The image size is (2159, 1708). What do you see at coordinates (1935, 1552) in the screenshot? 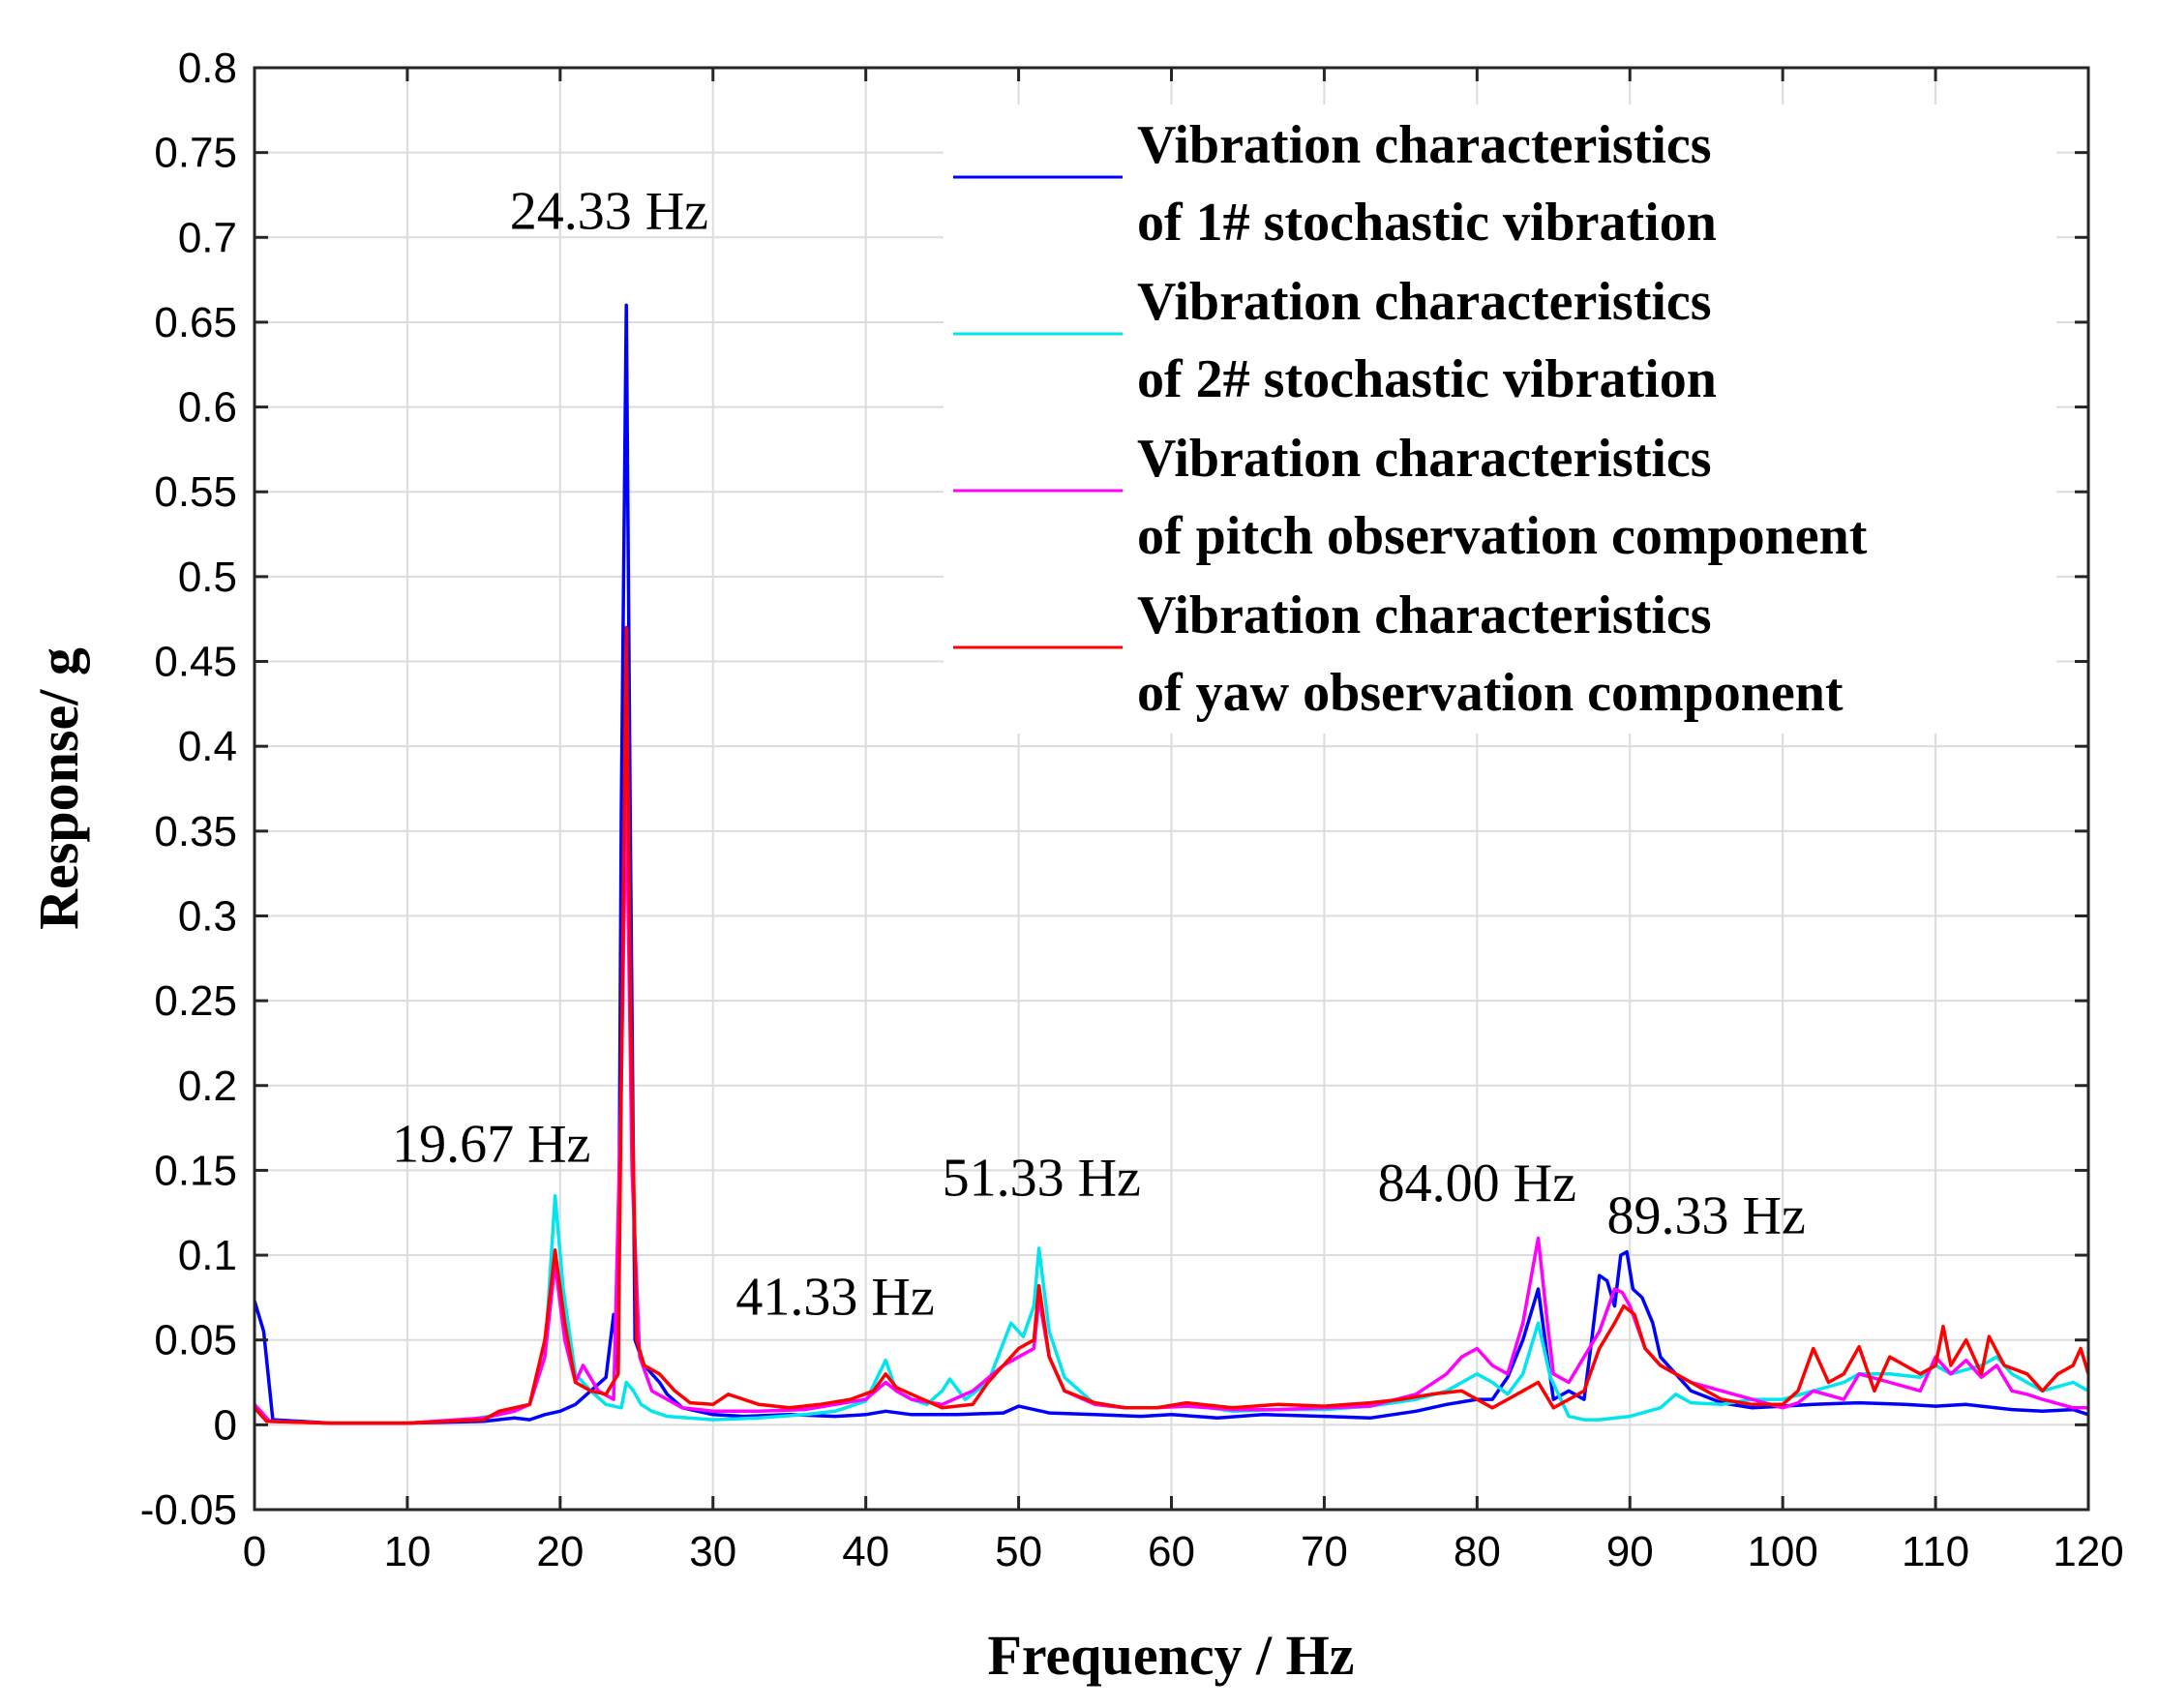
I see `x-tick-label: 110` at bounding box center [1935, 1552].